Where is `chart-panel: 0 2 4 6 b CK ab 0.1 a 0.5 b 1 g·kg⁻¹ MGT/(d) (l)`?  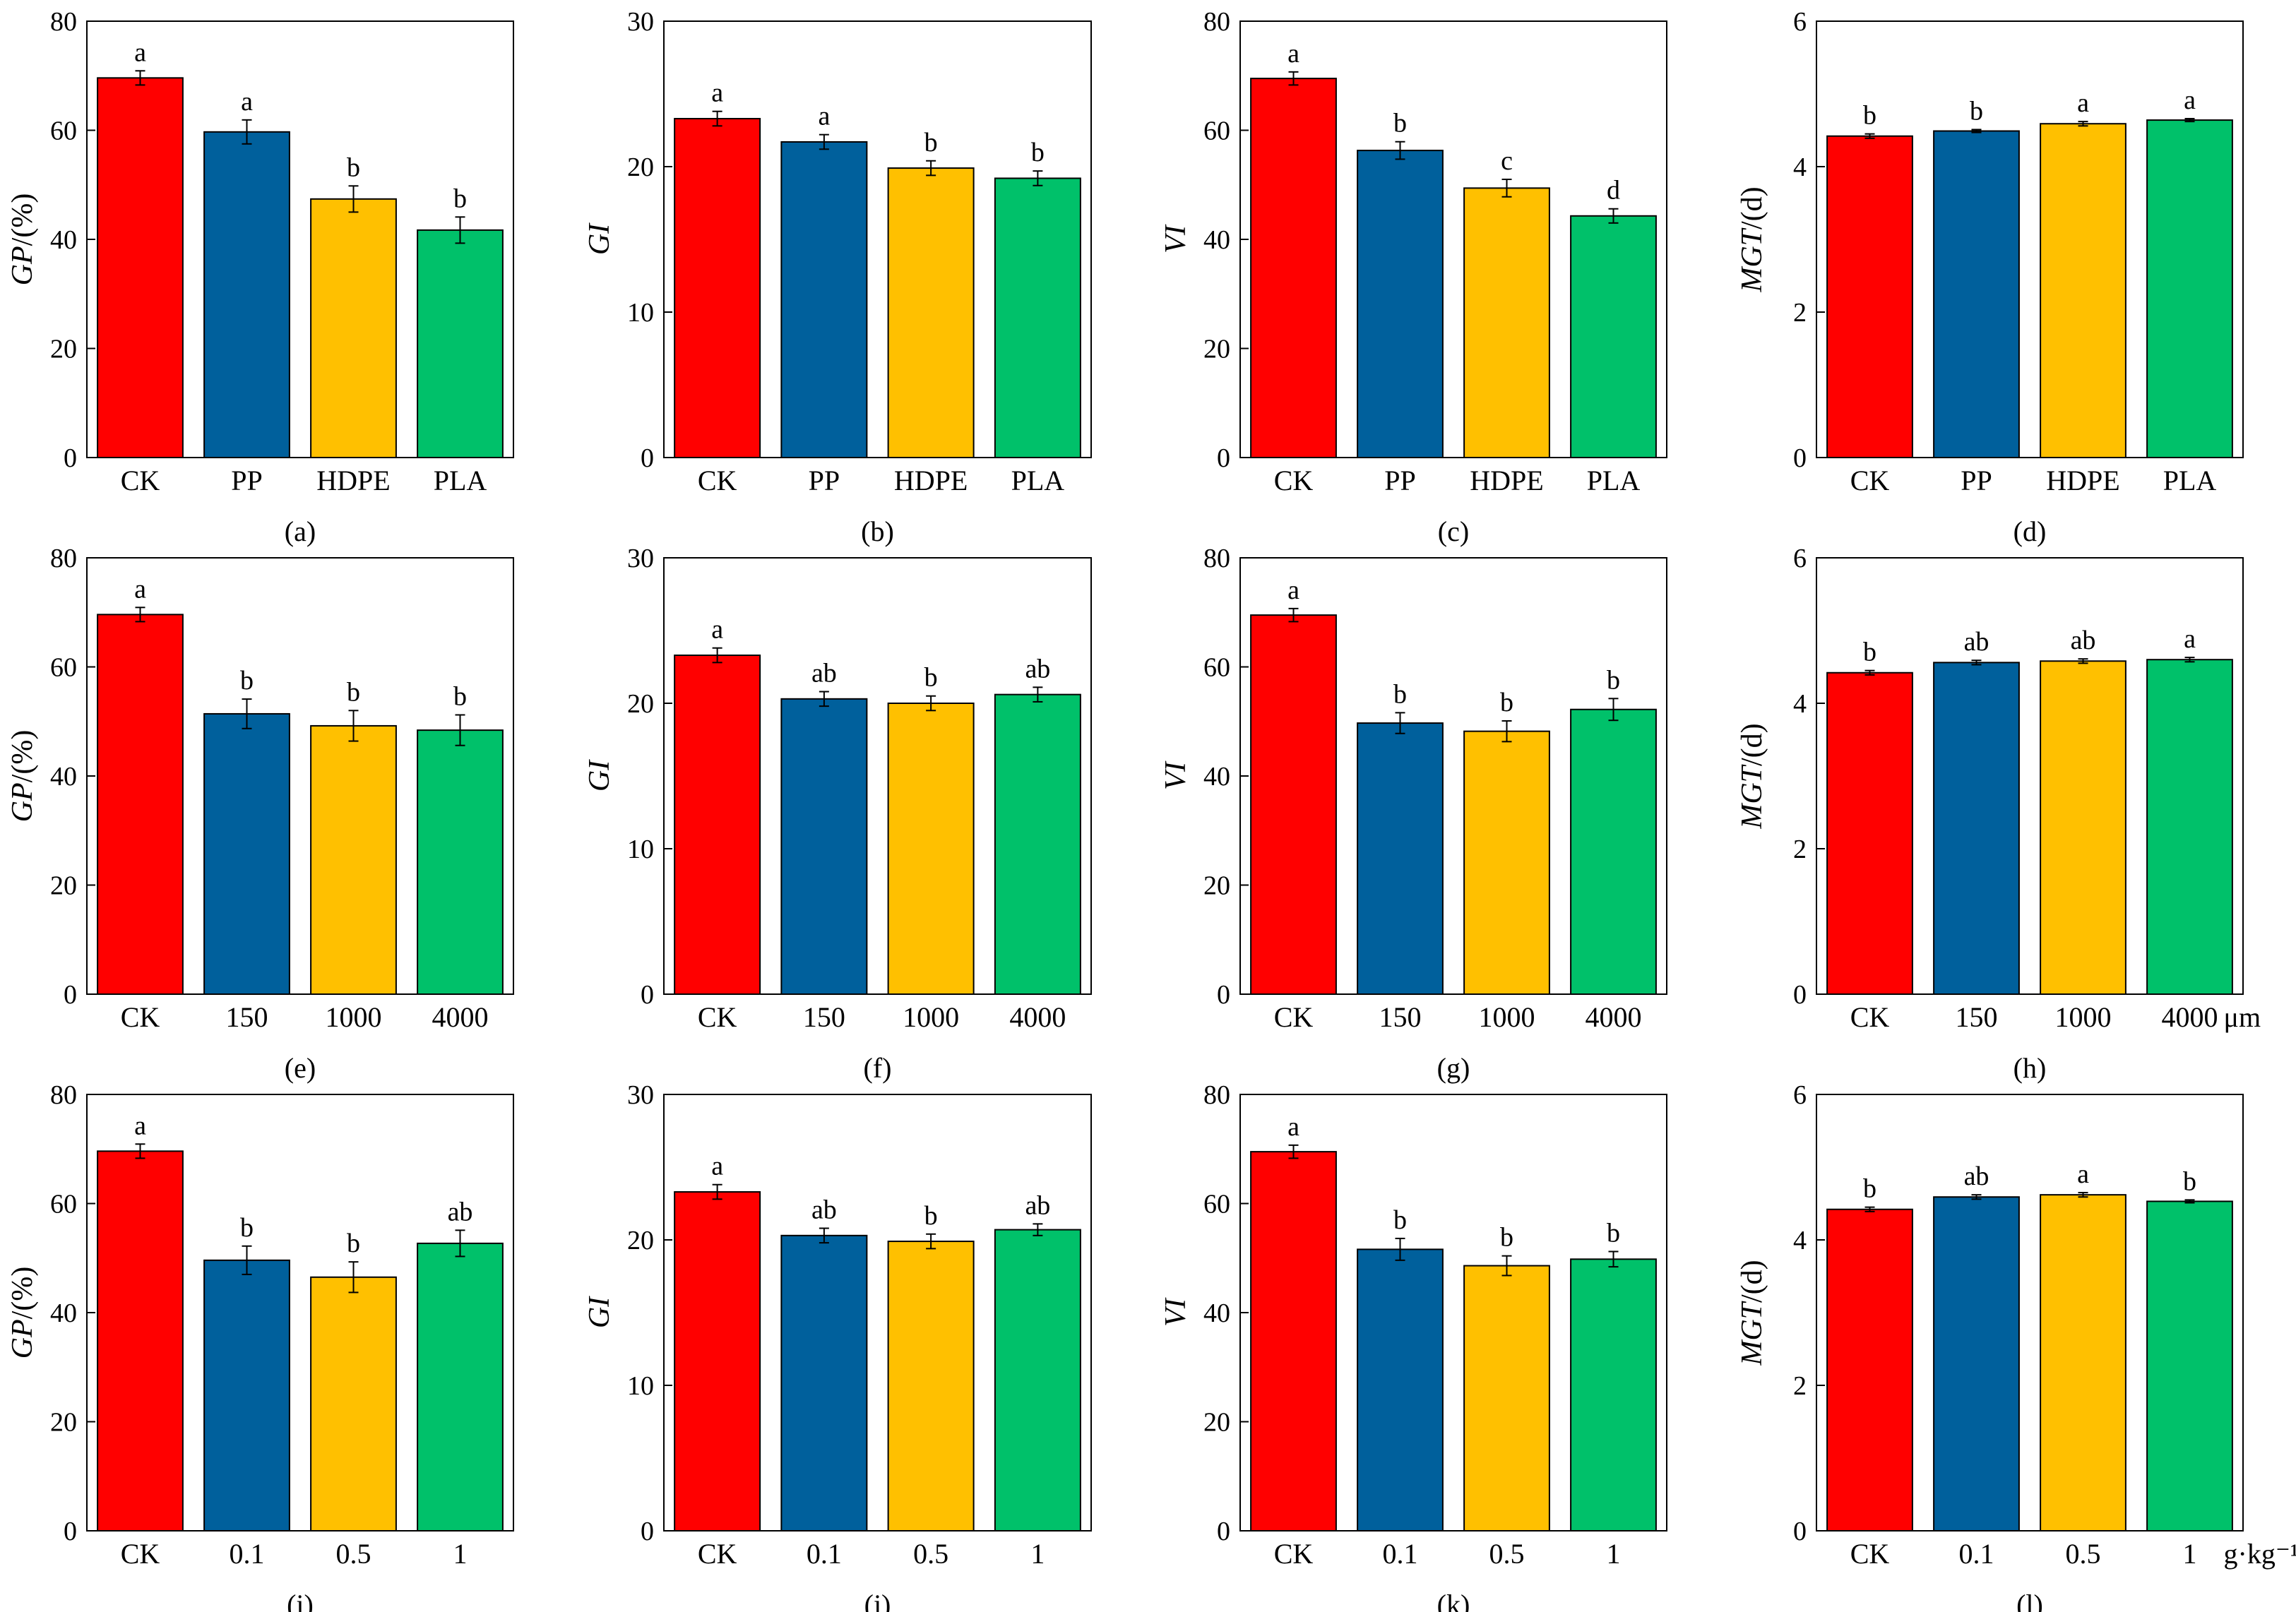 chart-panel: 0 2 4 6 b CK ab 0.1 a 0.5 b 1 g·kg⁻¹ MGT/(d) (l) is located at coordinates (2016, 1346).